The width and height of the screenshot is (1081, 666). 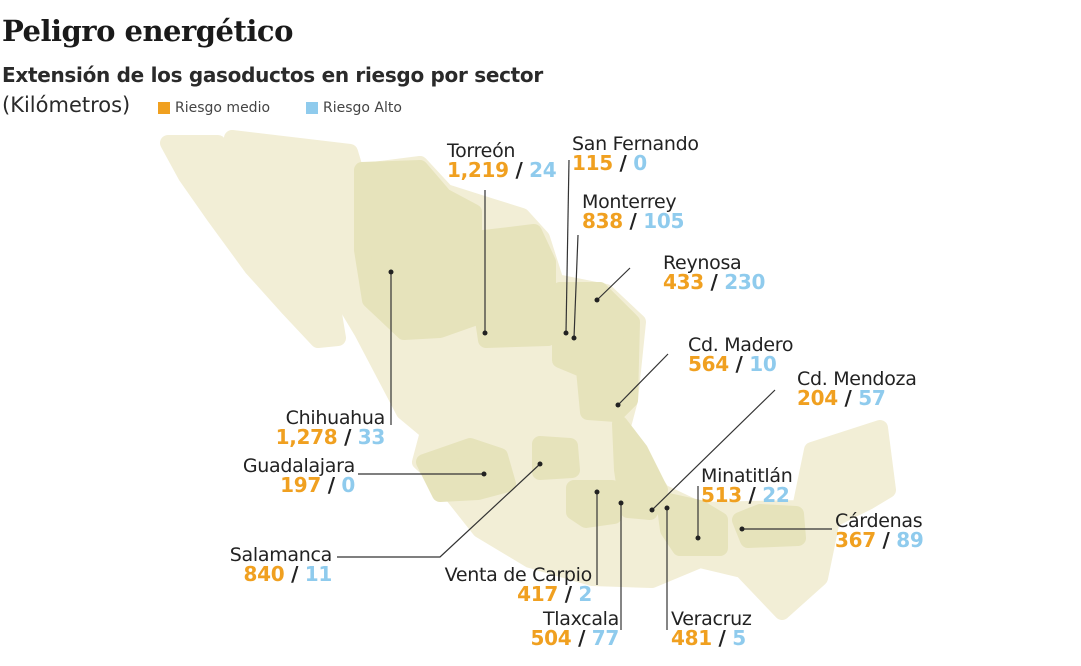 What do you see at coordinates (518, 575) in the screenshot?
I see `sector-name: Venta de Carpio` at bounding box center [518, 575].